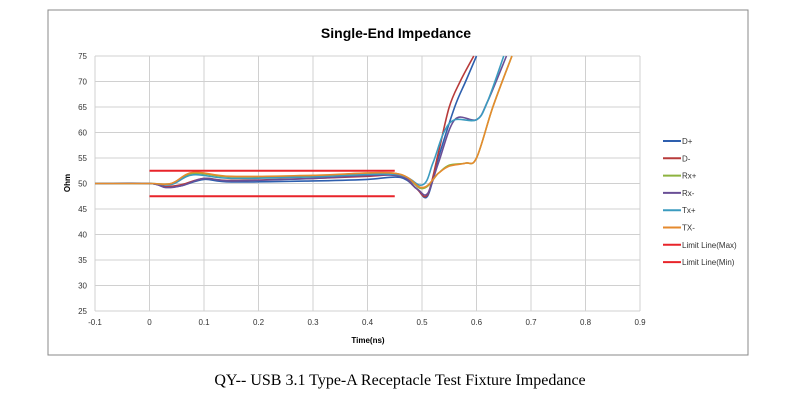  I want to click on legend-label: Rx-, so click(688, 193).